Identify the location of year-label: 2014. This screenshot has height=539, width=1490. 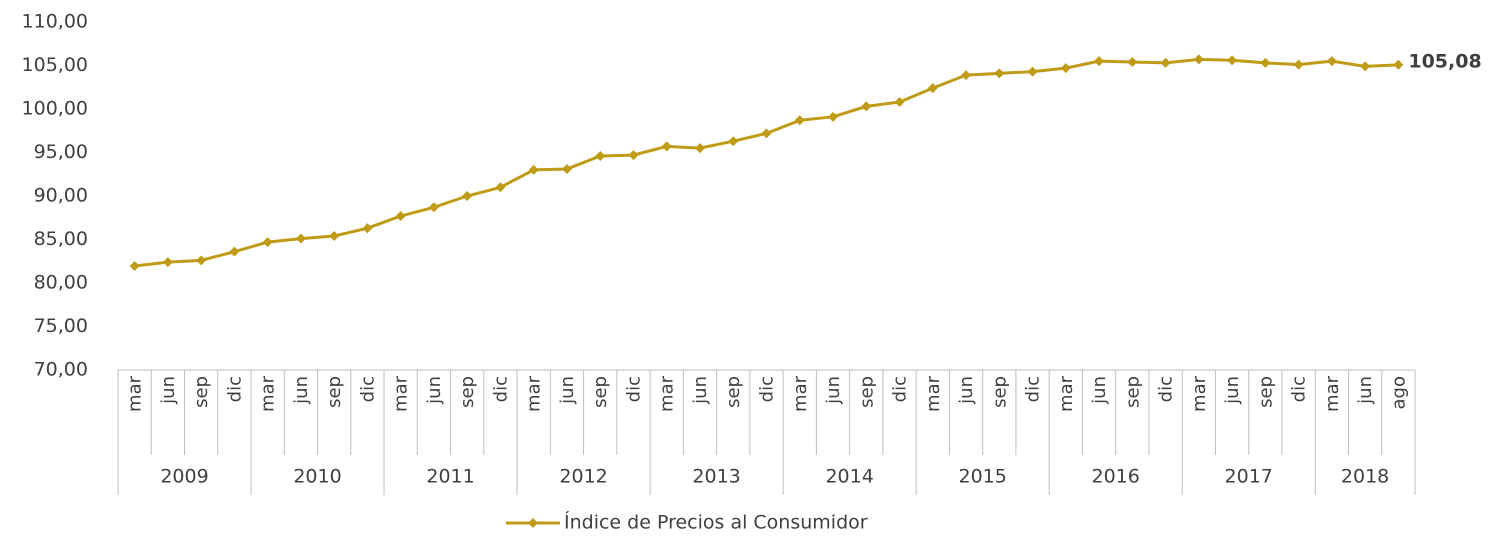
(849, 477).